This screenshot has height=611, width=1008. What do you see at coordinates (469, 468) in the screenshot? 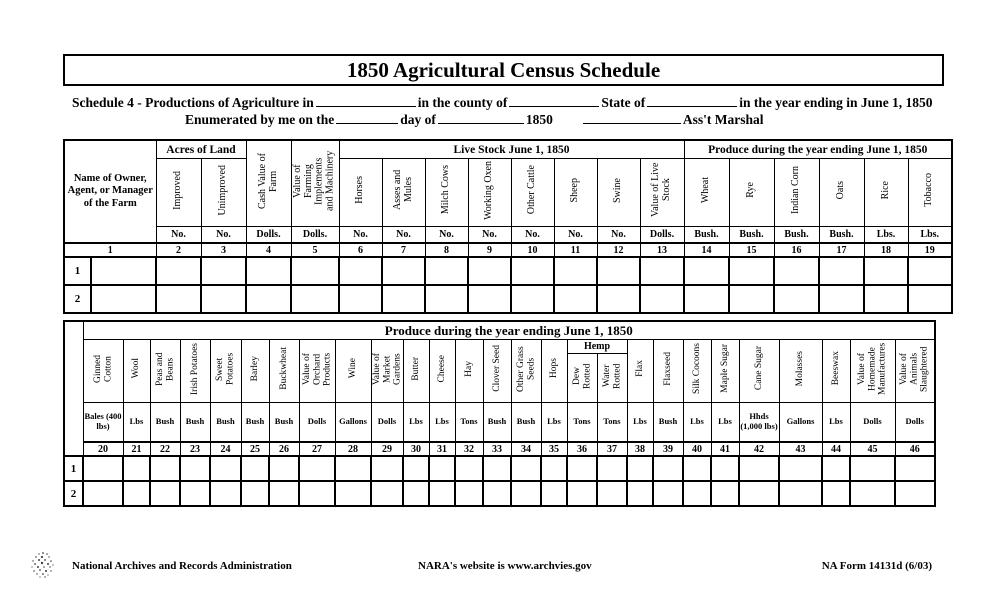
I see `entry-cell-col32` at bounding box center [469, 468].